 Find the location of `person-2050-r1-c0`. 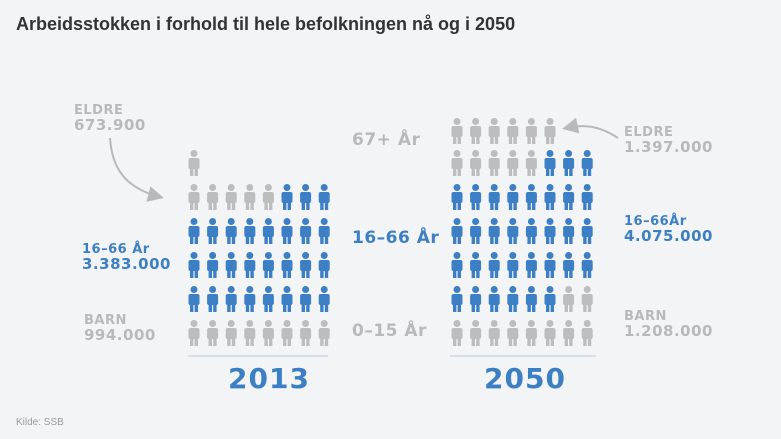

person-2050-r1-c0 is located at coordinates (457, 163).